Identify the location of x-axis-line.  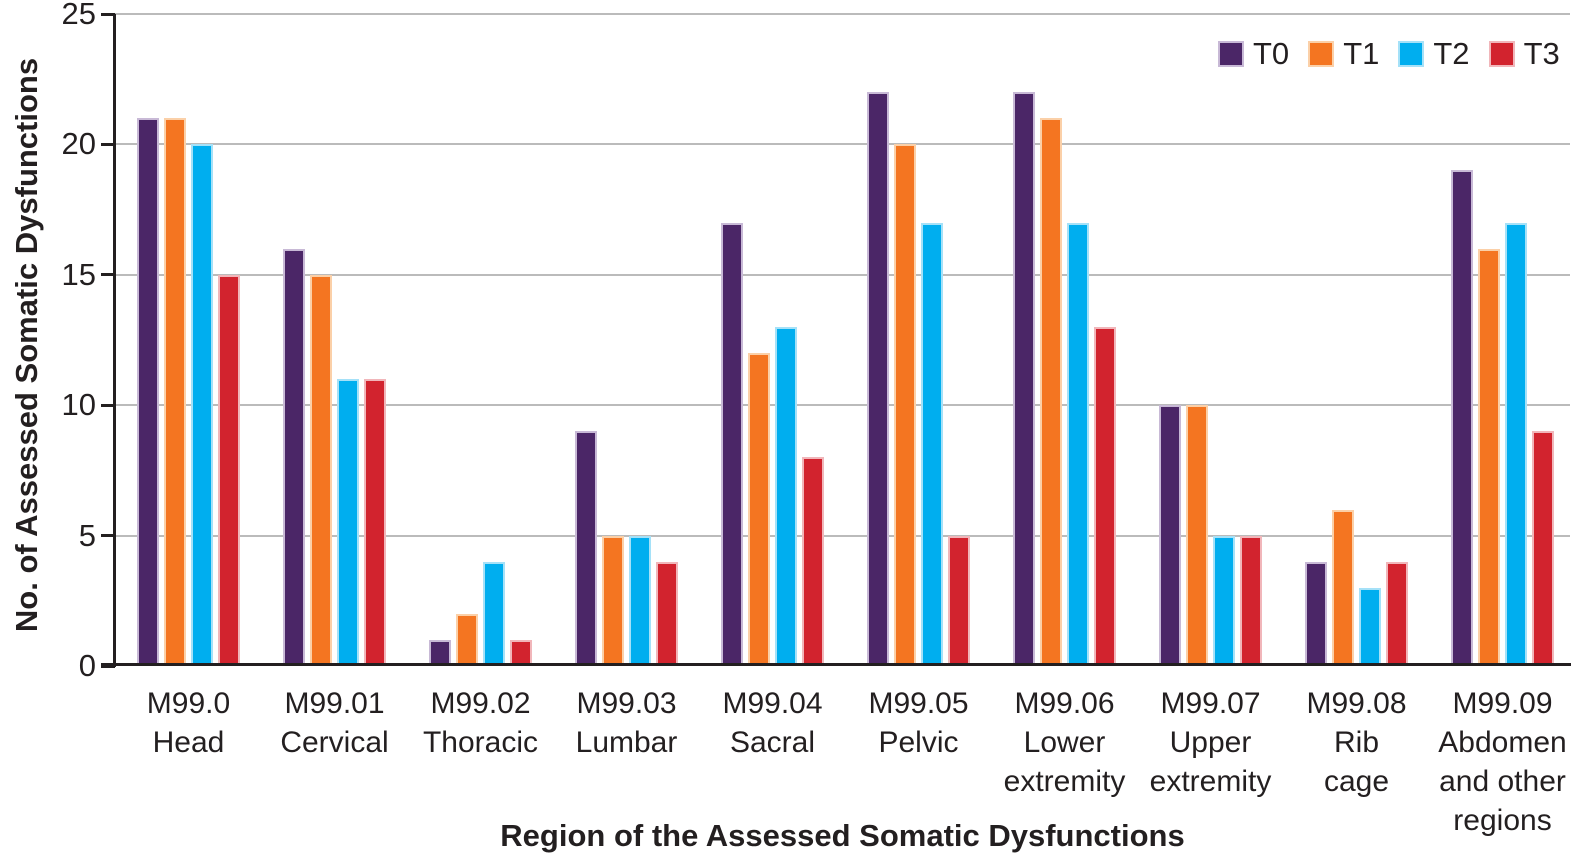
(836, 664).